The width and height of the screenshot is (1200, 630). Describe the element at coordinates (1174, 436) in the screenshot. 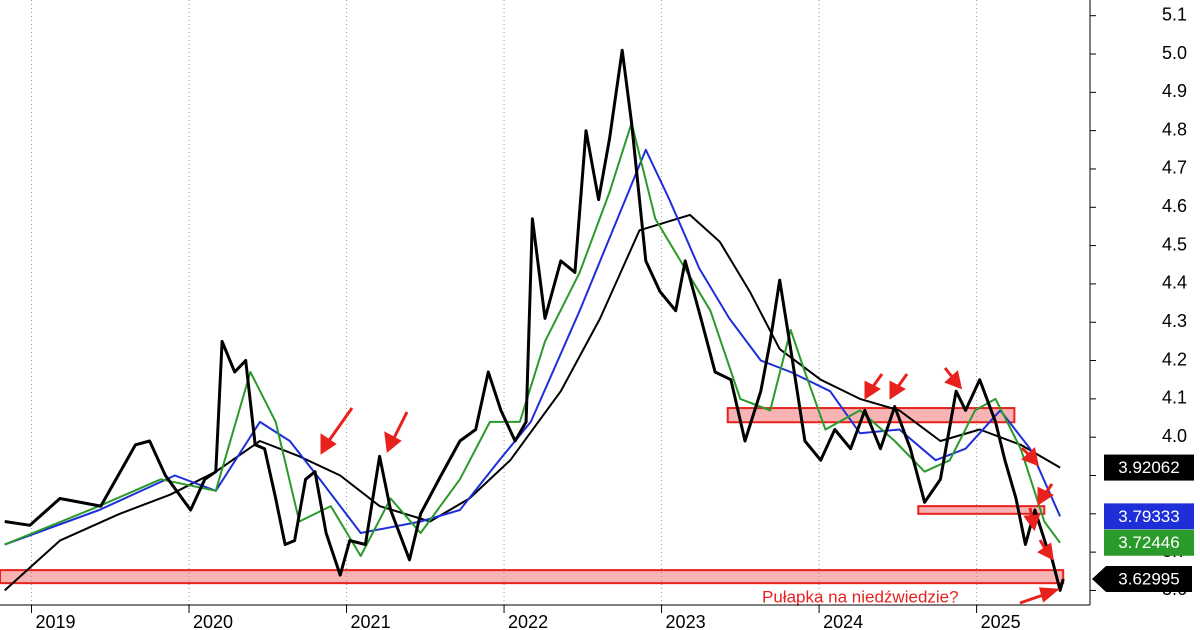

I see `y-tick-label: 4.0` at that location.